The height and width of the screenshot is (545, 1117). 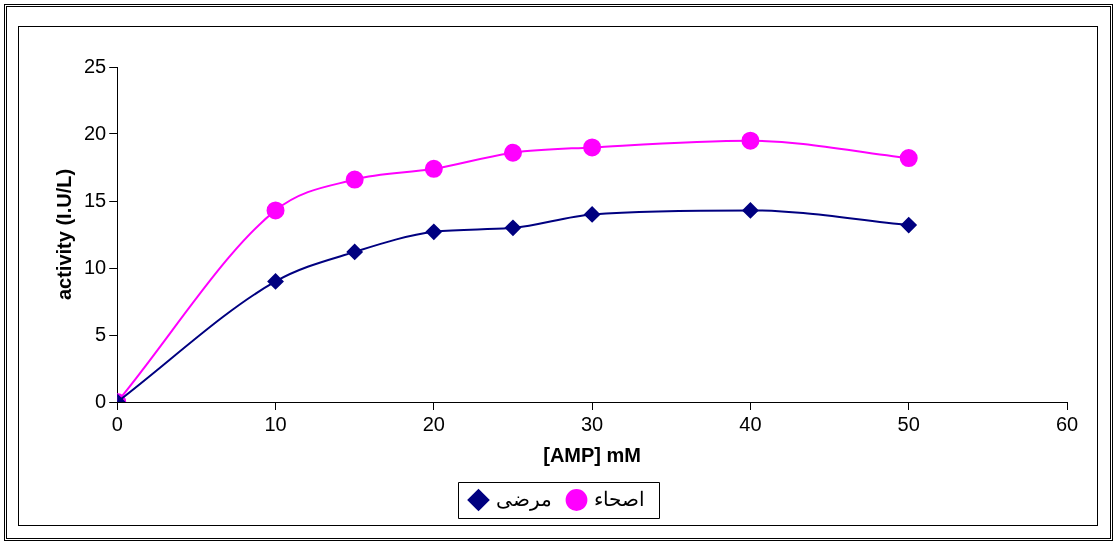 I want to click on y-tick-label: 5, so click(x=101, y=333).